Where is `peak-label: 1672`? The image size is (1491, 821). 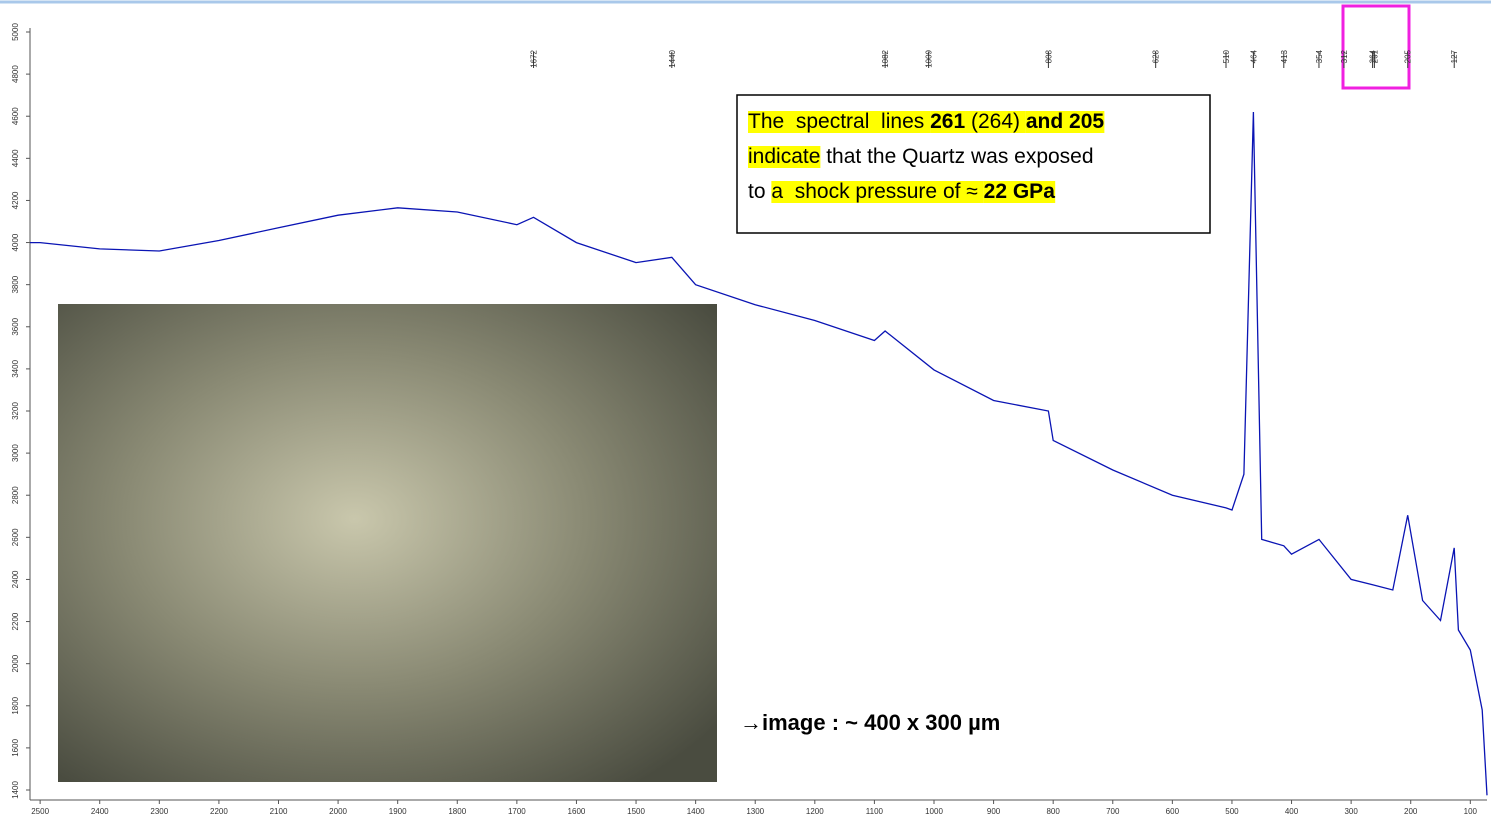
peak-label: 1672 is located at coordinates (534, 58).